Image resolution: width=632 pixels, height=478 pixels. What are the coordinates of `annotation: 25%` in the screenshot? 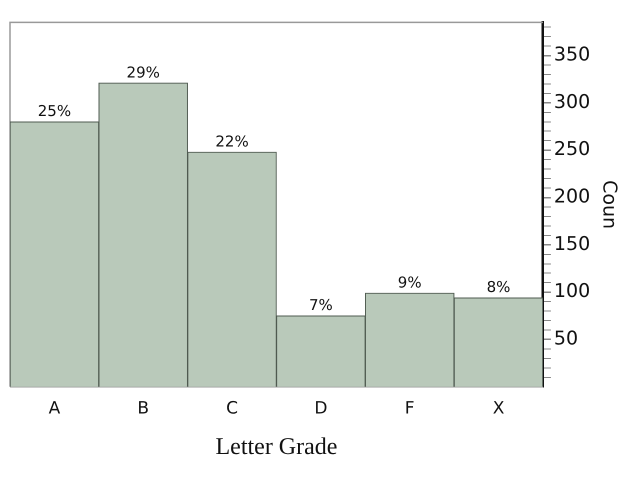 It's located at (55, 111).